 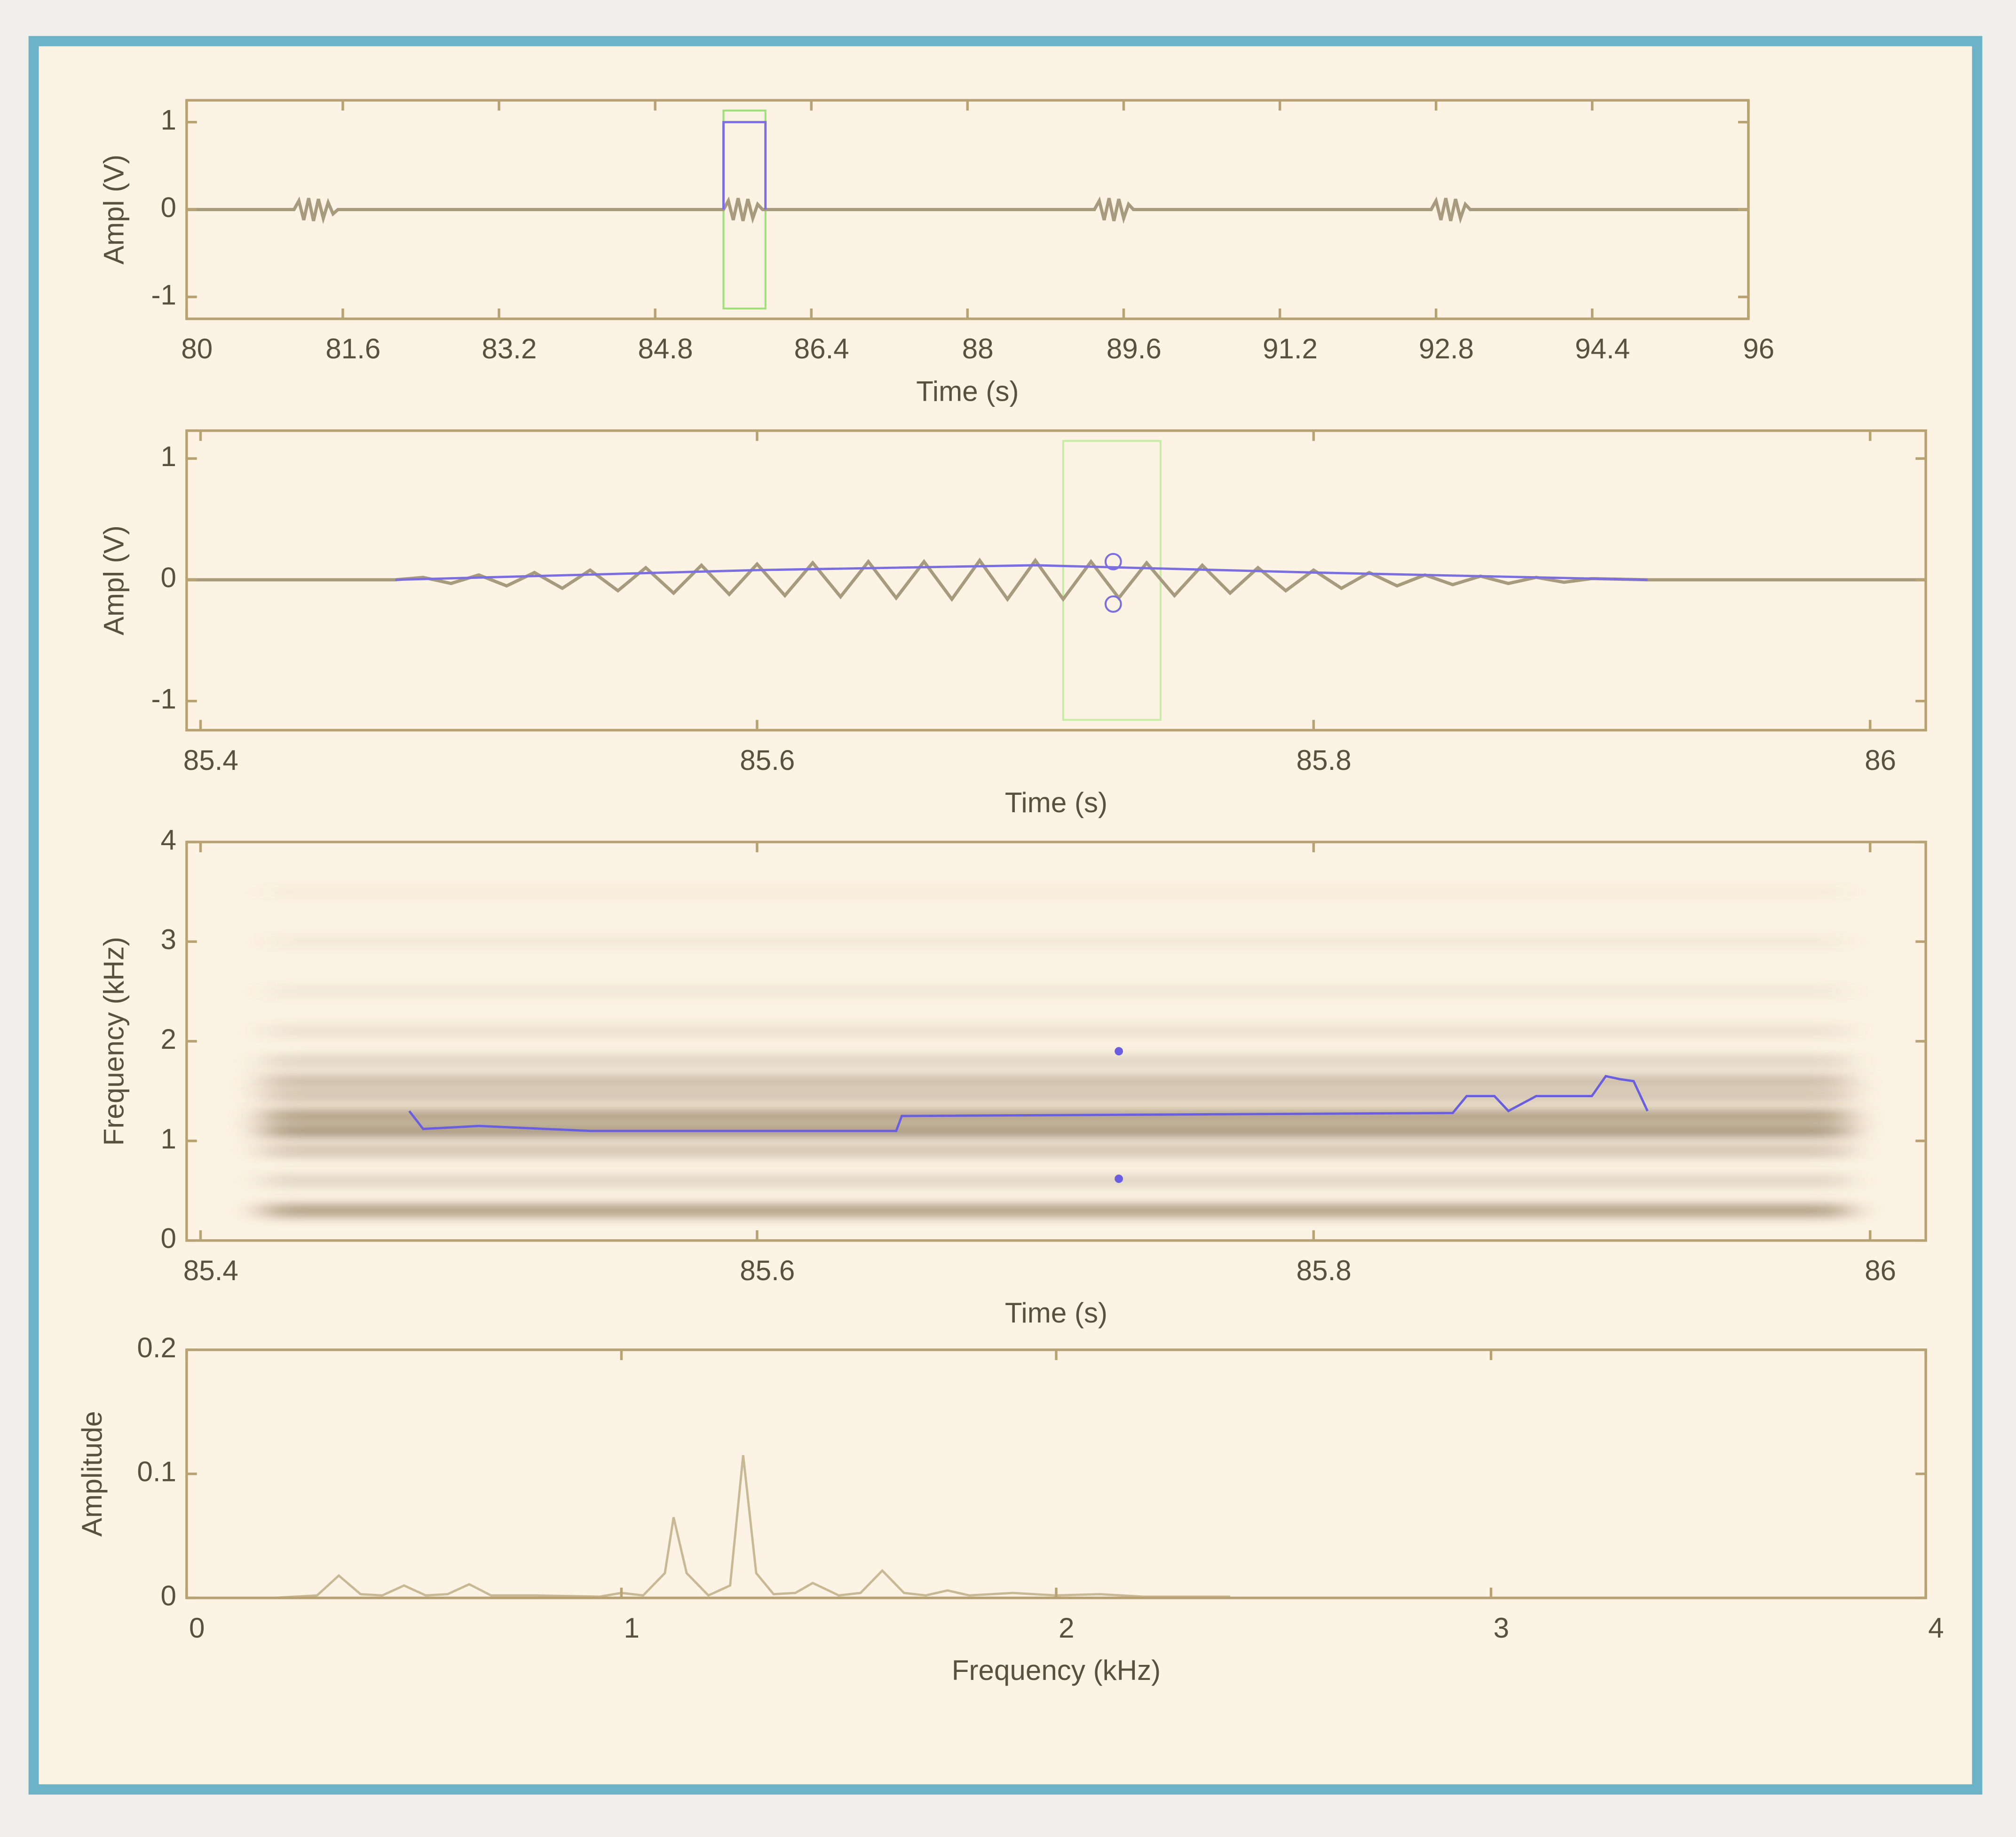 I want to click on x-tick-label: 0, so click(x=197, y=1628).